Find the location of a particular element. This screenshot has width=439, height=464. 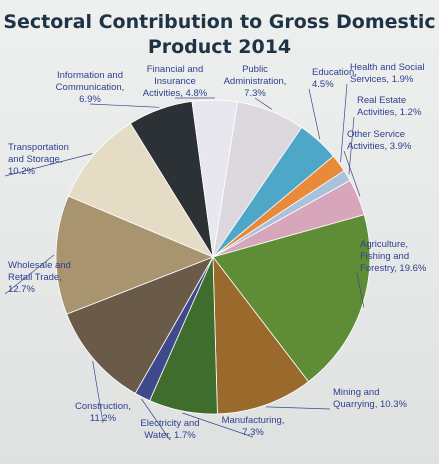

slice-label: Agriculture, Fishing and Forestry, 19.6% is located at coordinates (393, 256).